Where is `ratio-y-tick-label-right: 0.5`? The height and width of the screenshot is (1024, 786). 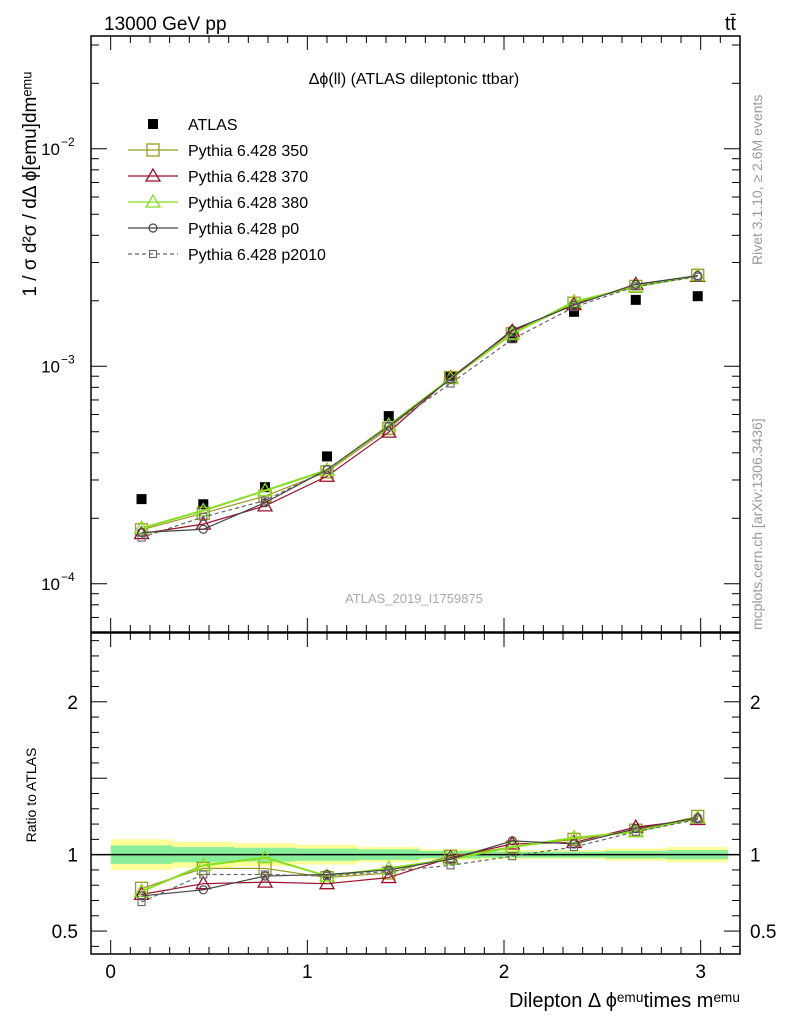 ratio-y-tick-label-right: 0.5 is located at coordinates (763, 932).